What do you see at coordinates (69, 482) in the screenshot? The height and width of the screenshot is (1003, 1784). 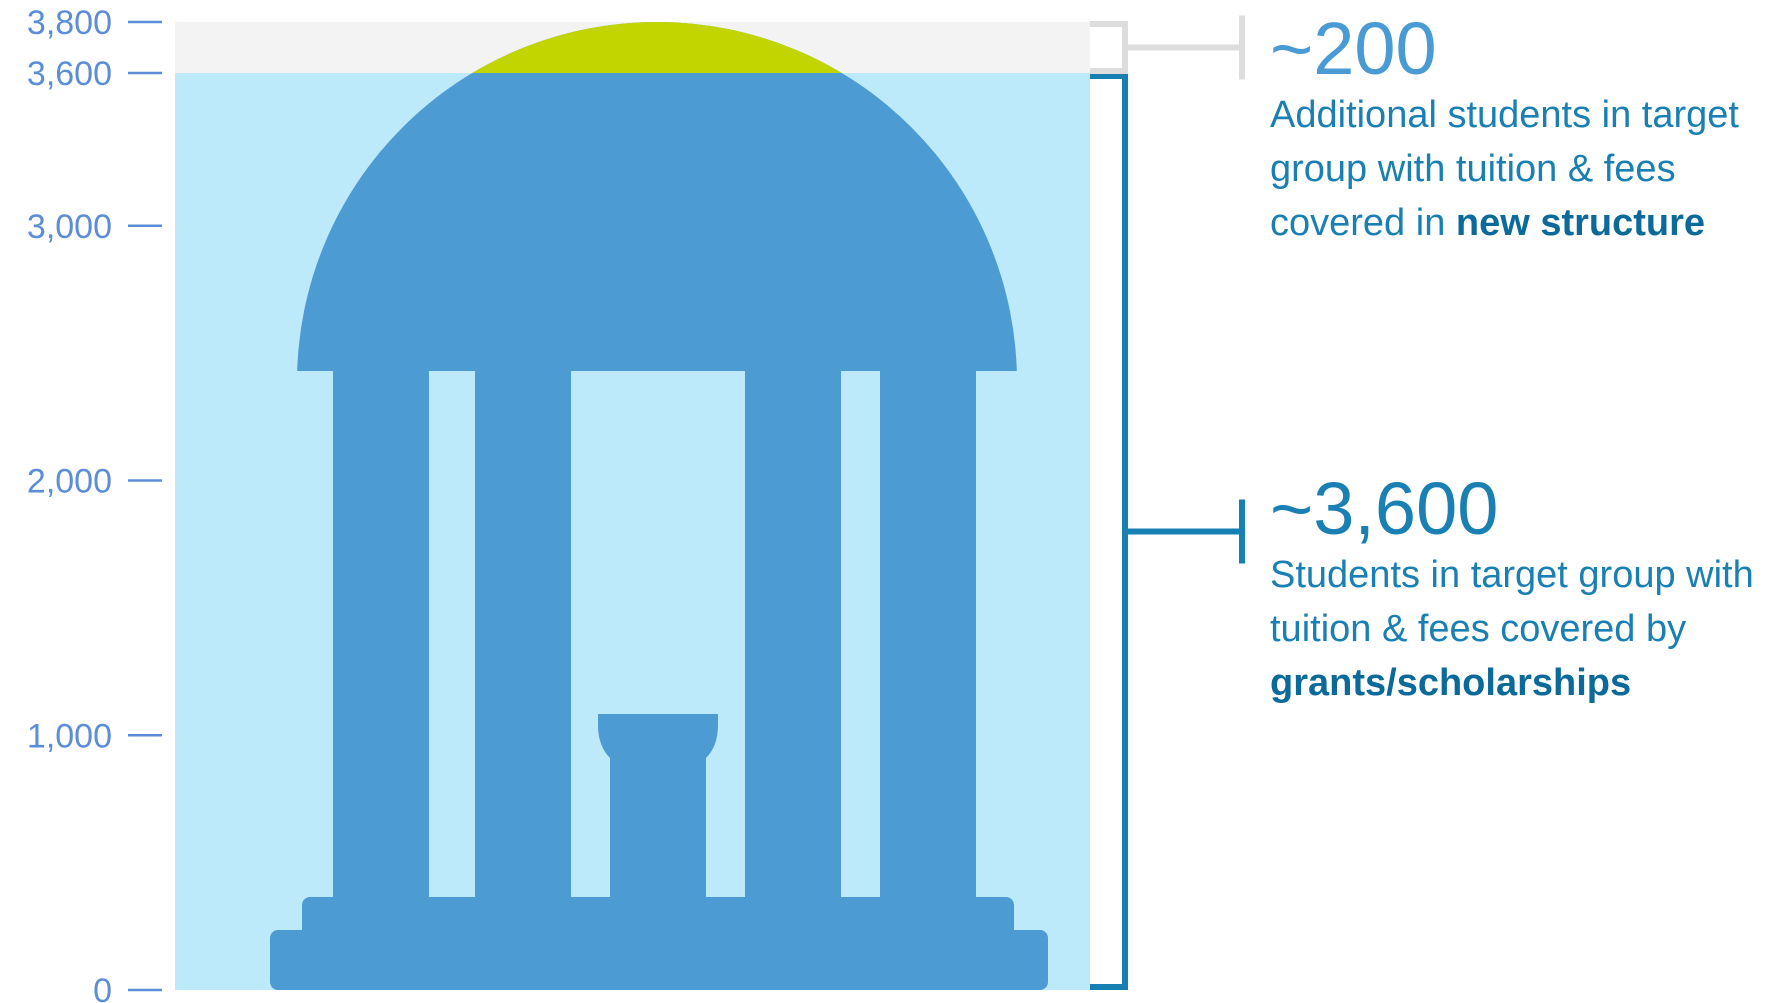 I see `y-tick-label: 2,000` at bounding box center [69, 482].